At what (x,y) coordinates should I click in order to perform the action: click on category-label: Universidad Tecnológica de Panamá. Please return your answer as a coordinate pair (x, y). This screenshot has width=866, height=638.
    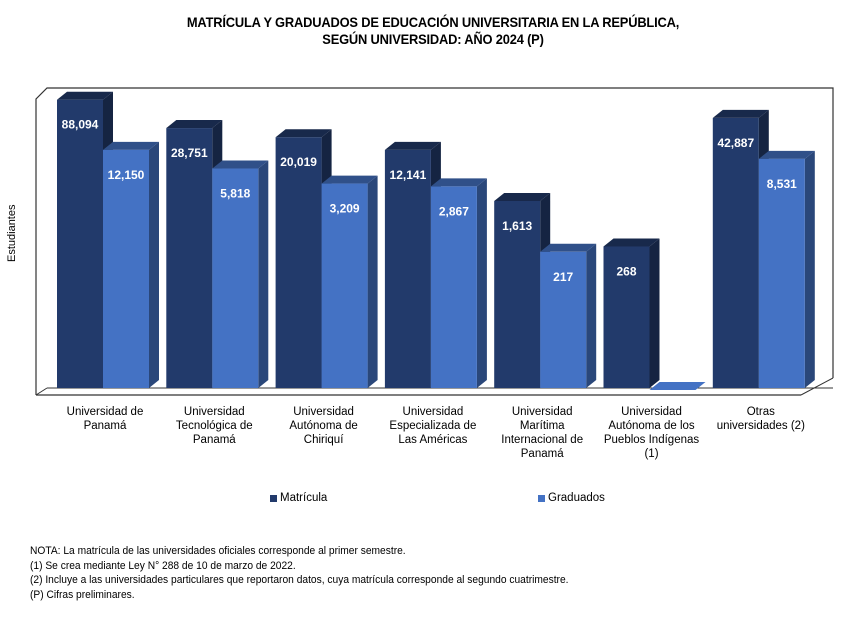
    Looking at the image, I should click on (214, 426).